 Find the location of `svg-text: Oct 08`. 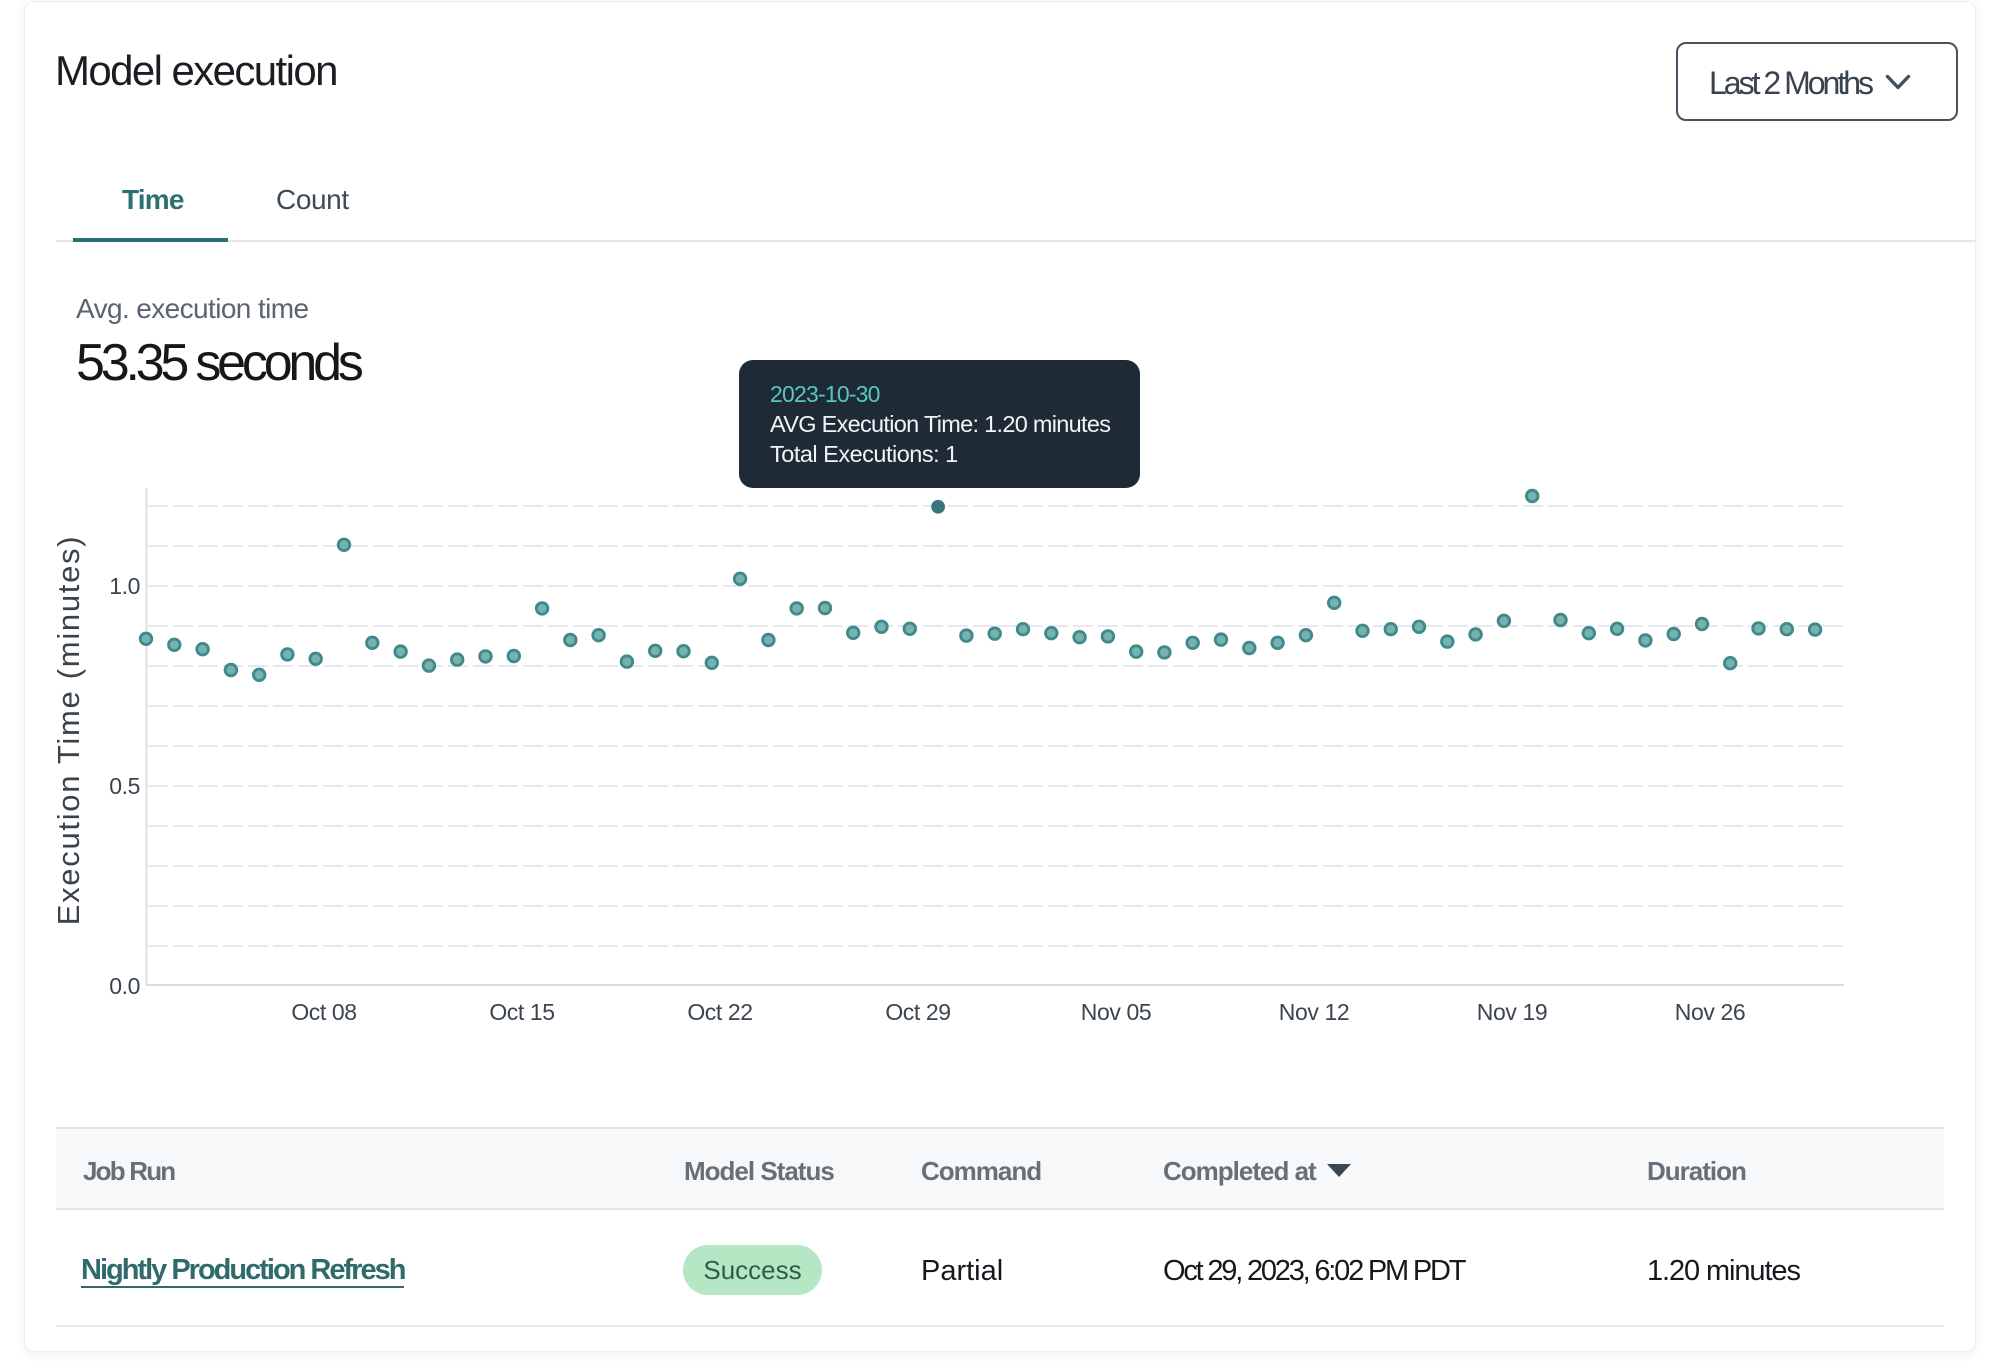

svg-text: Oct 08 is located at coordinates (323, 1012).